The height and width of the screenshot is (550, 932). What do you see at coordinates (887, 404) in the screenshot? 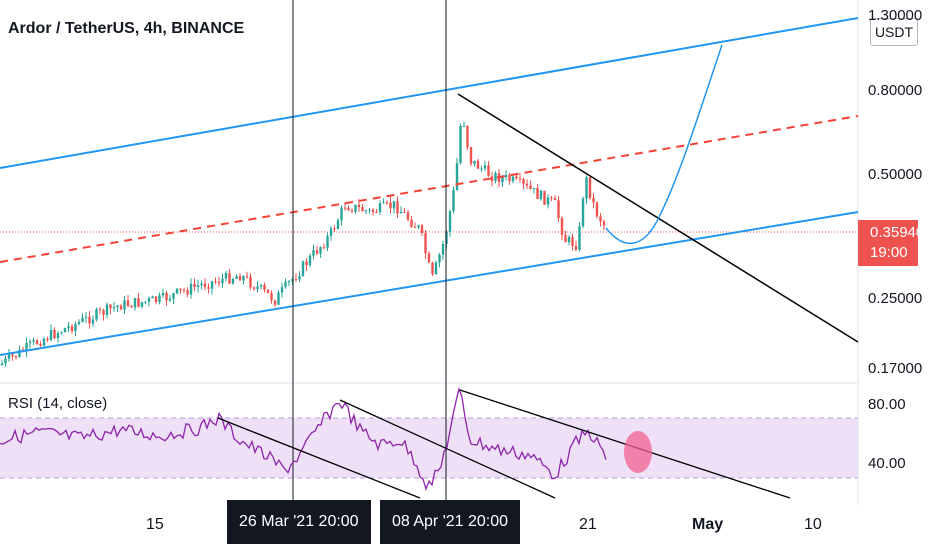
I see `rsi-tick: 80.00` at bounding box center [887, 404].